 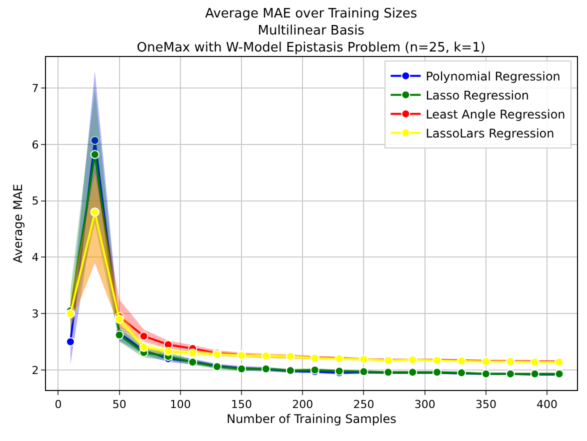 I want to click on y-axis-title: Average MAE, so click(x=18, y=224).